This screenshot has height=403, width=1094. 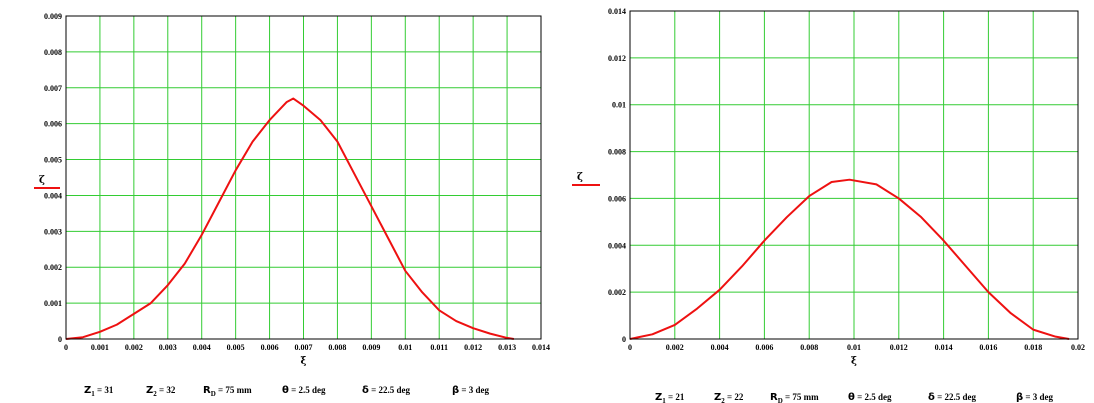 I want to click on parameter-value: = 22, so click(x=734, y=397).